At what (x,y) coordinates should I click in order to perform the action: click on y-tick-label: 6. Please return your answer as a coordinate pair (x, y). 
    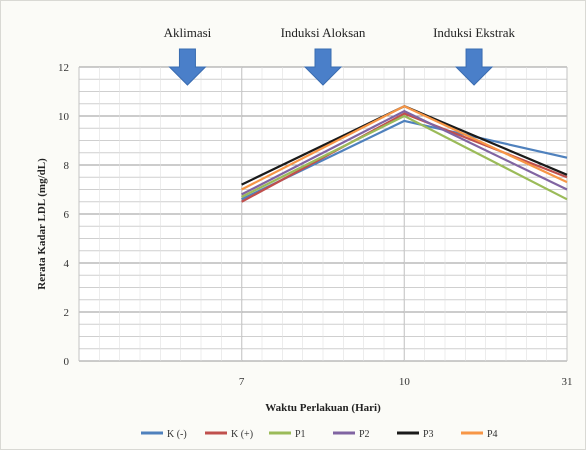
    Looking at the image, I should click on (67, 215).